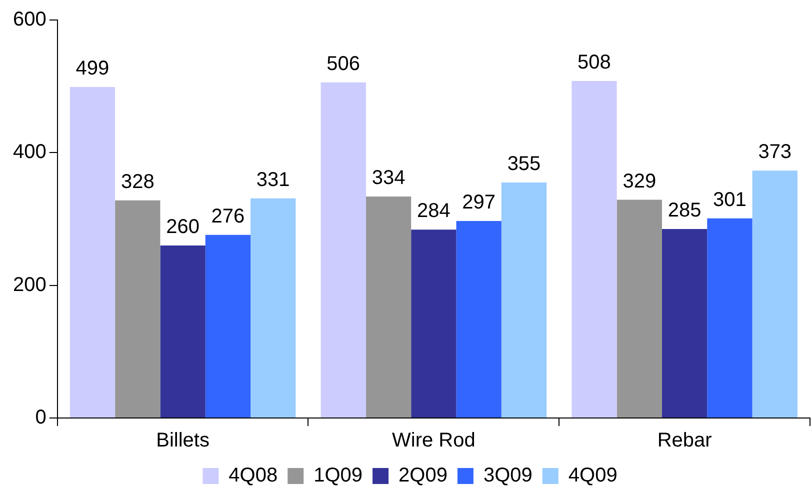  What do you see at coordinates (507, 475) in the screenshot?
I see `legend-label: 3Q09` at bounding box center [507, 475].